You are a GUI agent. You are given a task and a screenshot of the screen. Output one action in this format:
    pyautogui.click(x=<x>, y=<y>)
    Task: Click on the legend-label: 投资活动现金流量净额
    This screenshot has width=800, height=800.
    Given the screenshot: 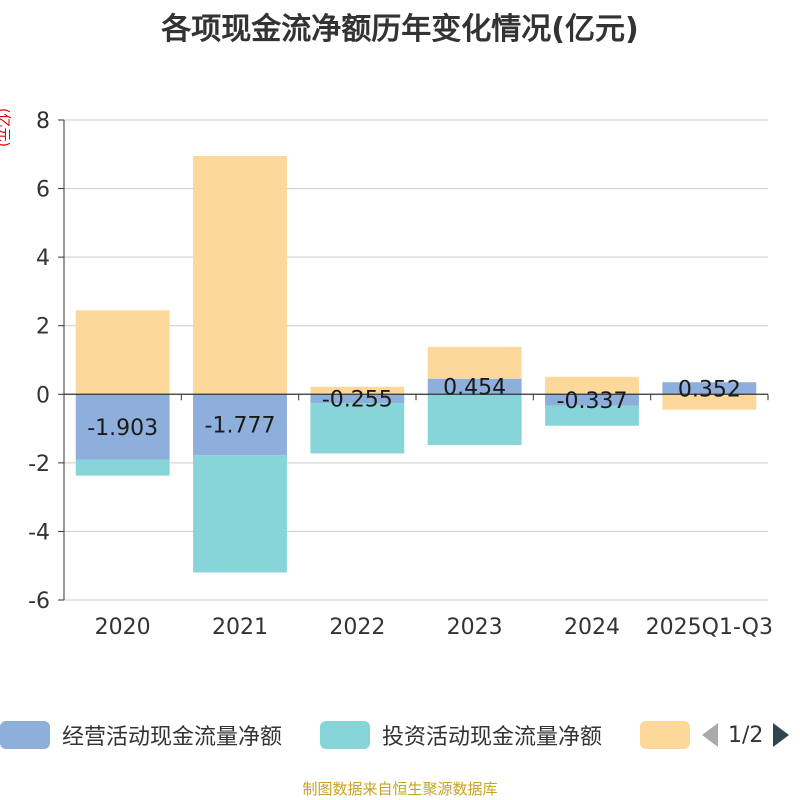 What is the action you would take?
    pyautogui.click(x=492, y=737)
    